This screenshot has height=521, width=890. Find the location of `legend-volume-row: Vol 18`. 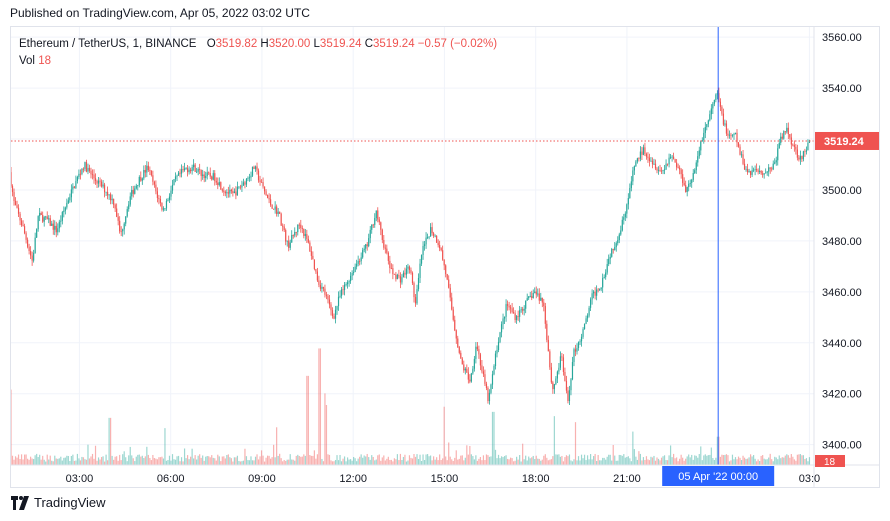

legend-volume-row: Vol 18 is located at coordinates (258, 61).